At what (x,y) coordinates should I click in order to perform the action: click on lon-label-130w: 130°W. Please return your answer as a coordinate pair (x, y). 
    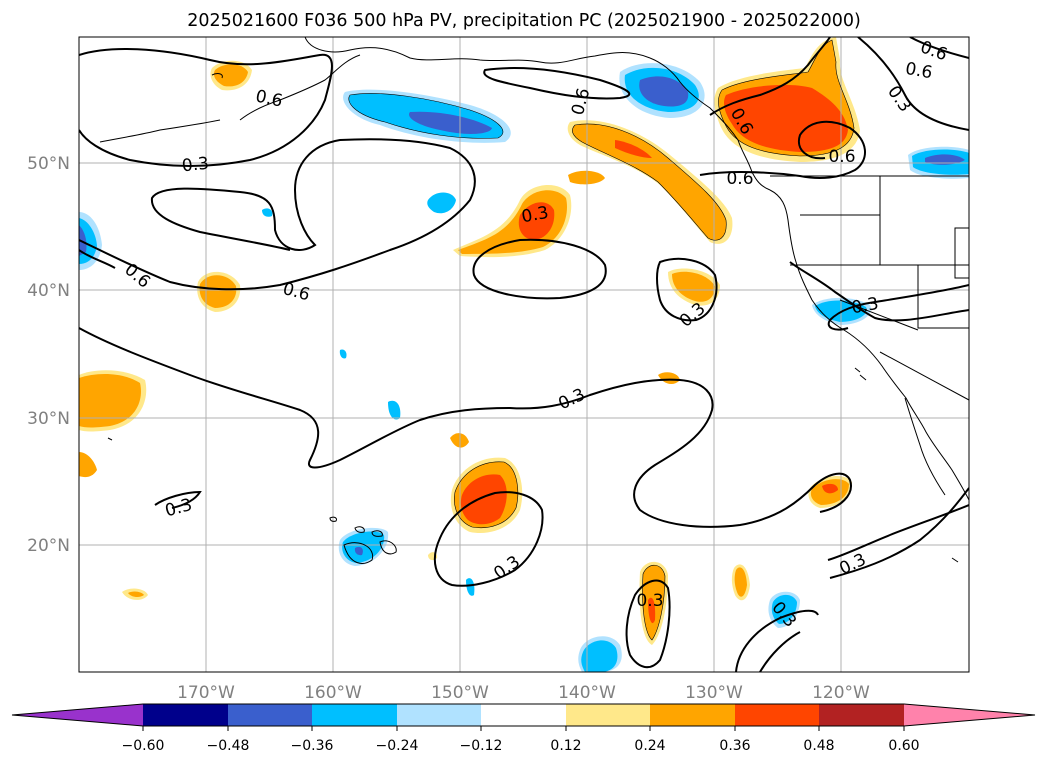
    Looking at the image, I should click on (714, 693).